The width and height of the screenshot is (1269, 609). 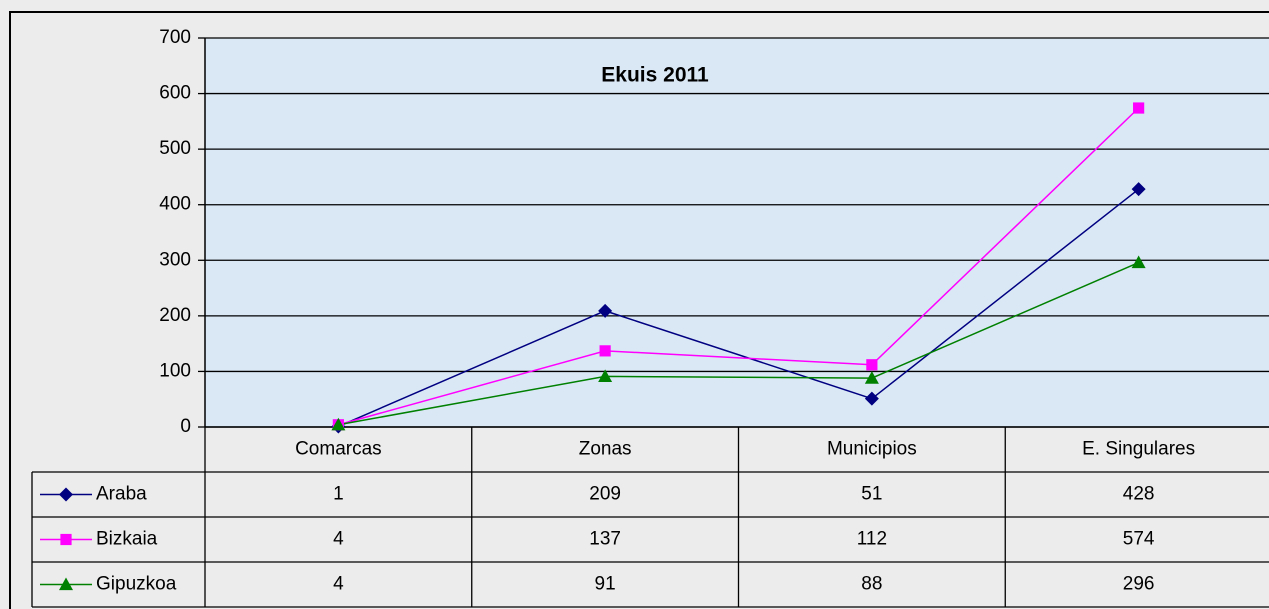 What do you see at coordinates (605, 449) in the screenshot?
I see `x-category-label: Zonas` at bounding box center [605, 449].